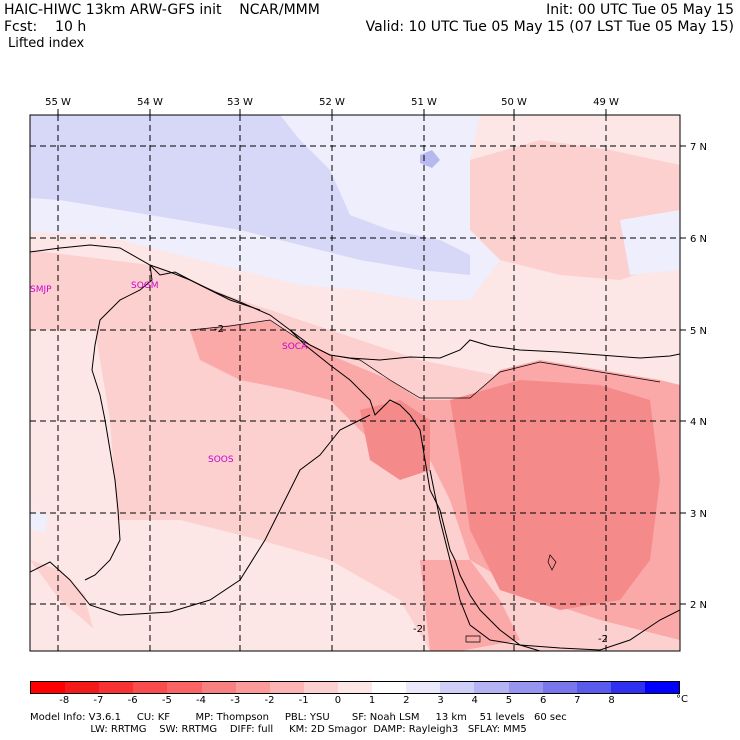 This screenshot has height=740, width=740. Describe the element at coordinates (554, 560) in the screenshot. I see `border-french-guiana-brazil` at that location.